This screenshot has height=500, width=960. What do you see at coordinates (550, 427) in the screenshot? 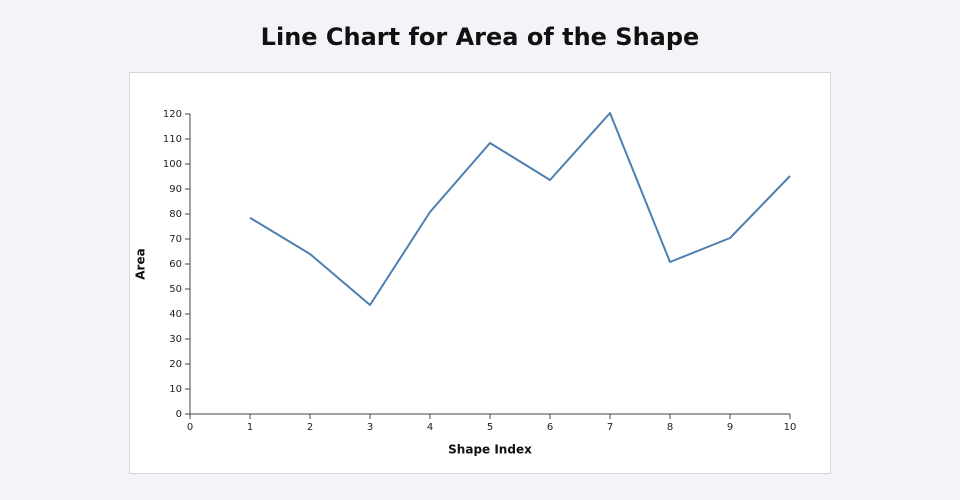
I see `x-tick-label: 6` at bounding box center [550, 427].